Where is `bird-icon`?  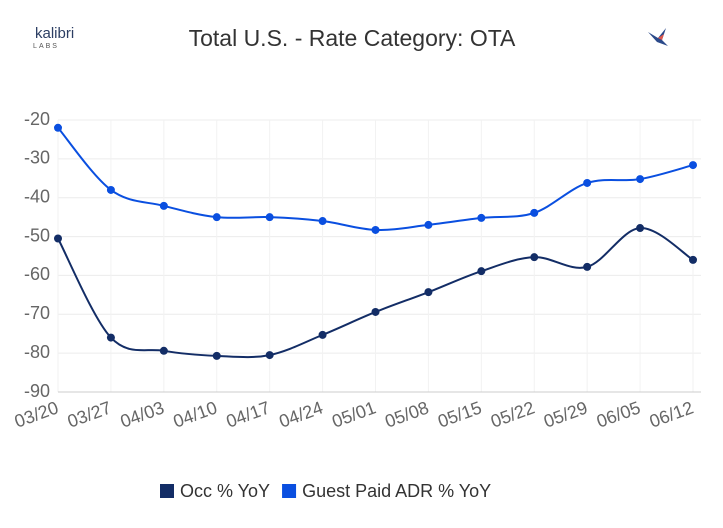 bird-icon is located at coordinates (658, 37).